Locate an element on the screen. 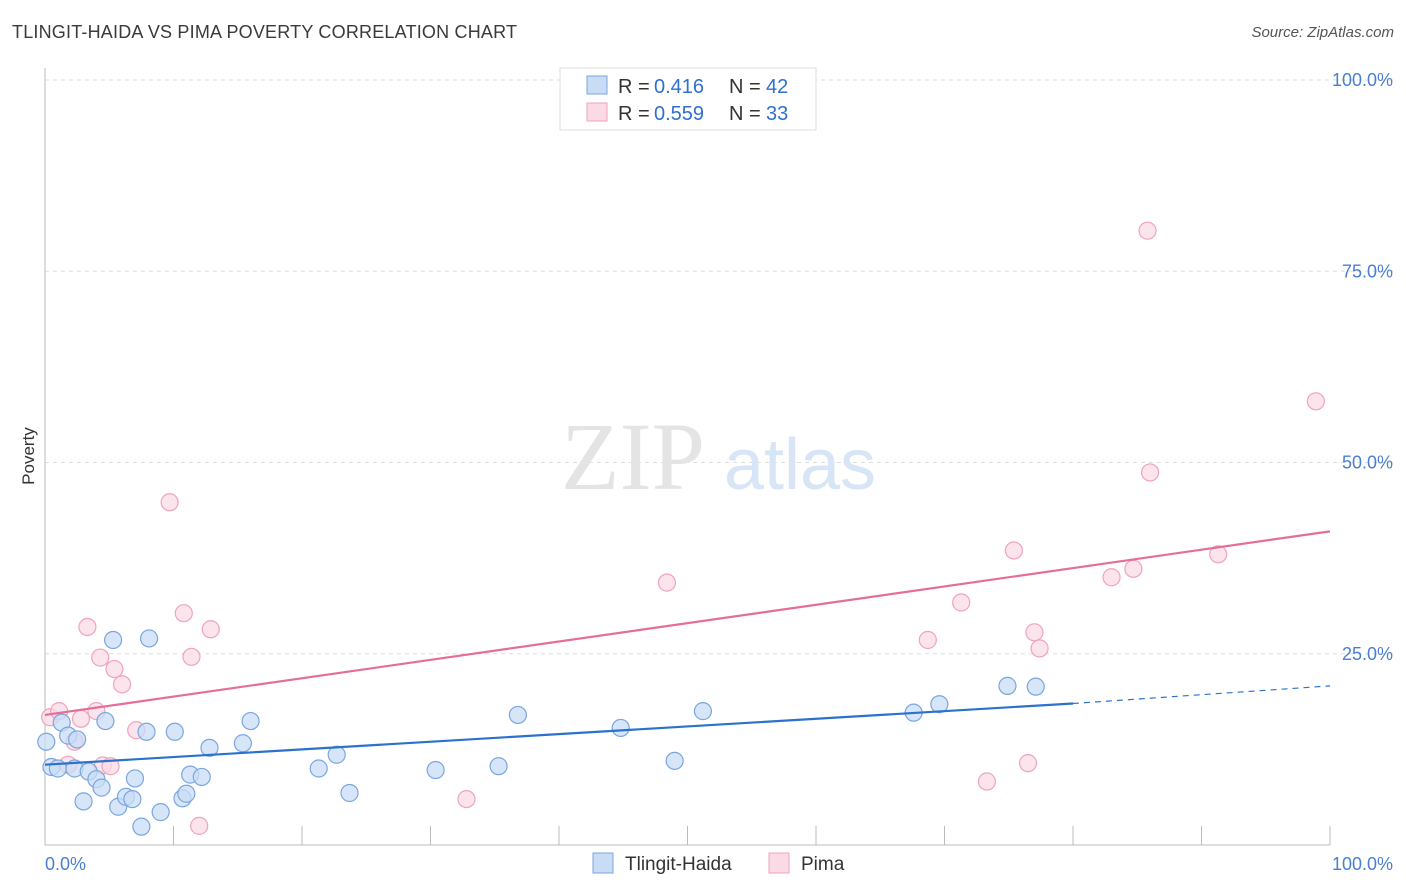  bottom-legend-swatch-pink is located at coordinates (779, 863).